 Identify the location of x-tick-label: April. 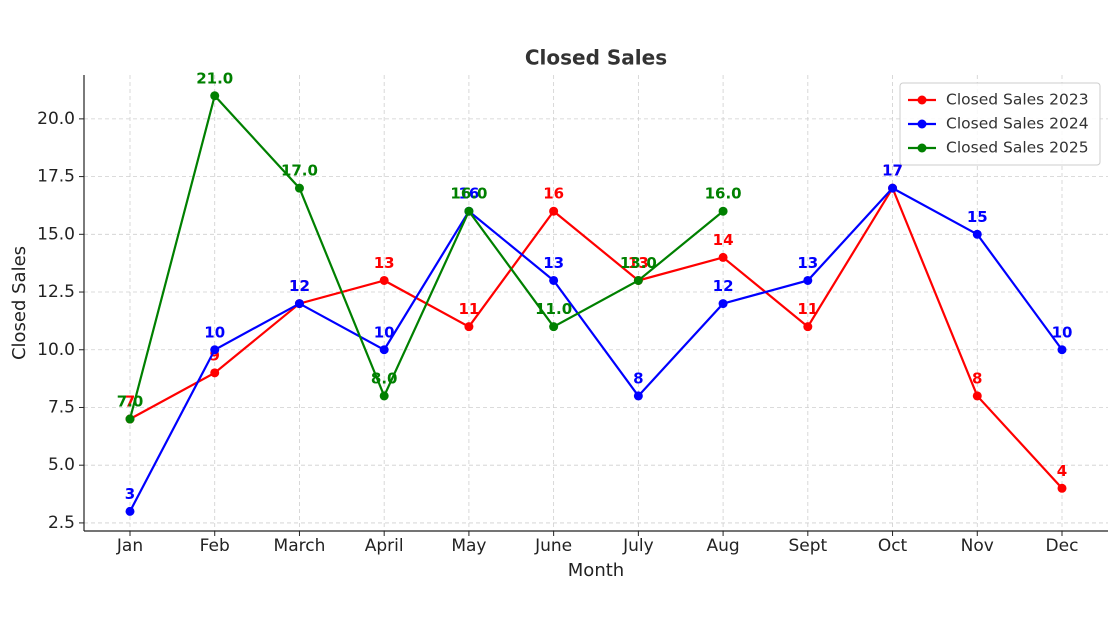
(384, 546).